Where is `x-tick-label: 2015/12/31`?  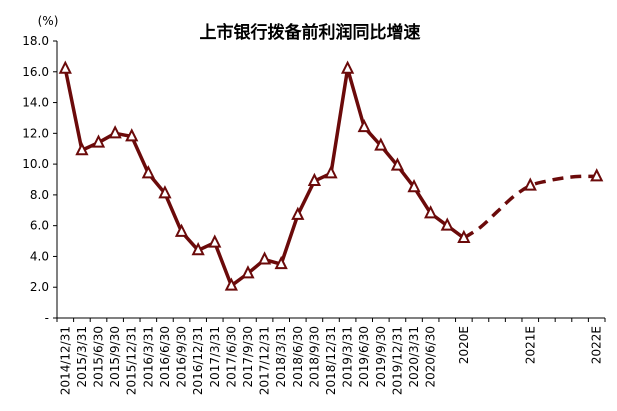 x-tick-label: 2015/12/31 is located at coordinates (132, 360).